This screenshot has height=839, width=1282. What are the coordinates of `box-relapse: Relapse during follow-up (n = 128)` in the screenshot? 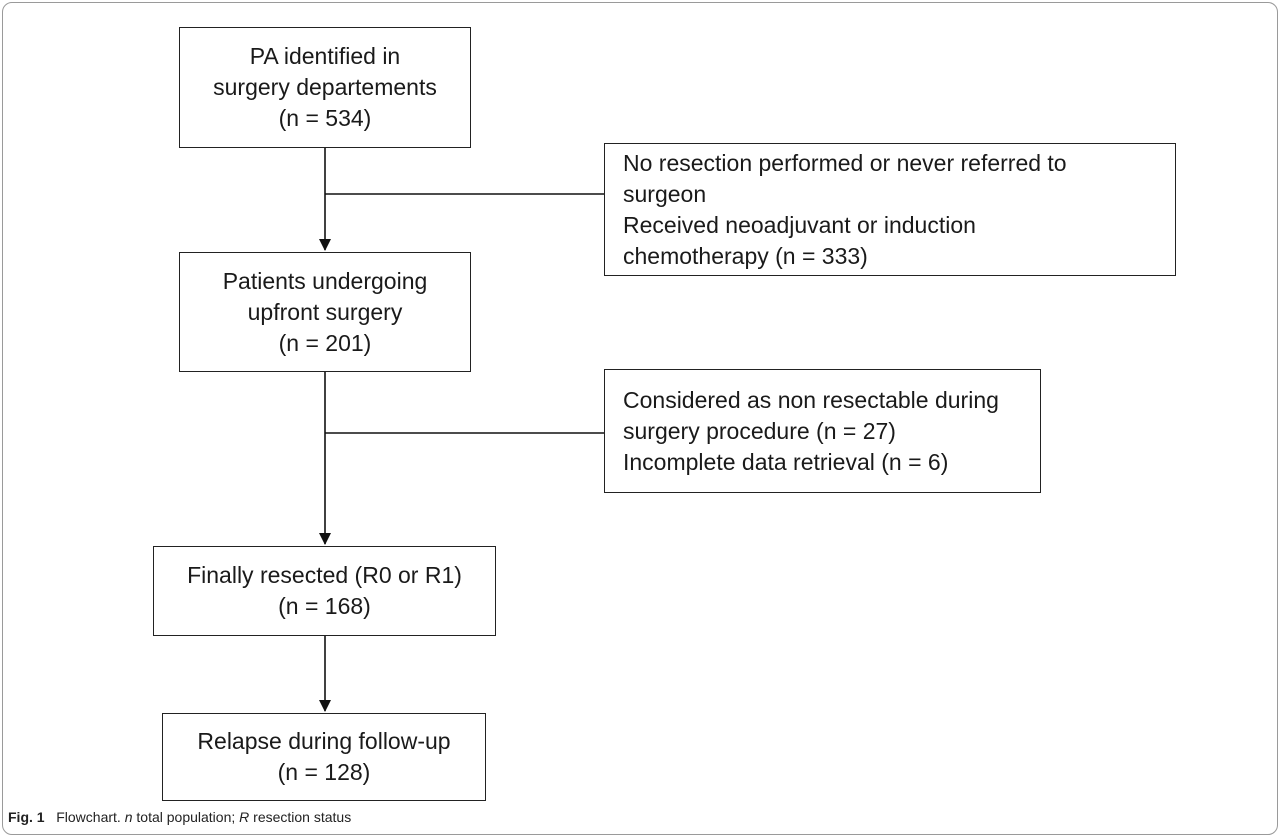 It's located at (324, 757).